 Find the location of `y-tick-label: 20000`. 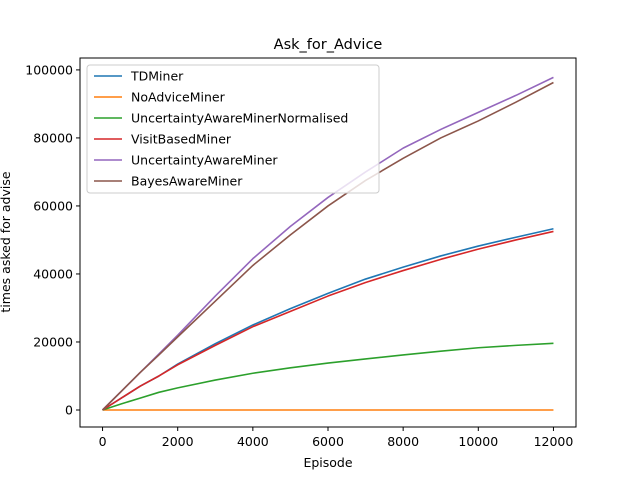

y-tick-label: 20000 is located at coordinates (53, 341).